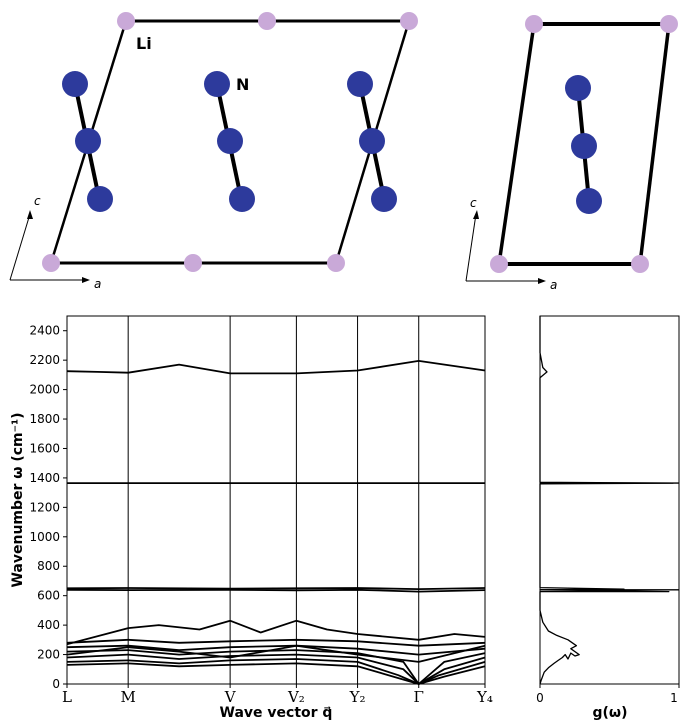  What do you see at coordinates (48, 596) in the screenshot?
I see `y-tick-label: 600` at bounding box center [48, 596].